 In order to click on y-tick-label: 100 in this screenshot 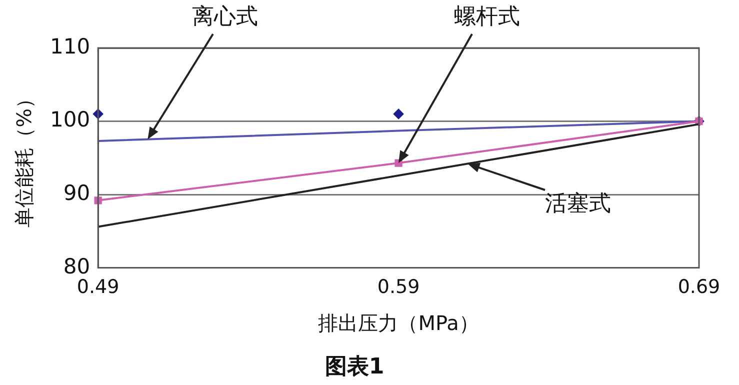, I will do `click(70, 120)`.